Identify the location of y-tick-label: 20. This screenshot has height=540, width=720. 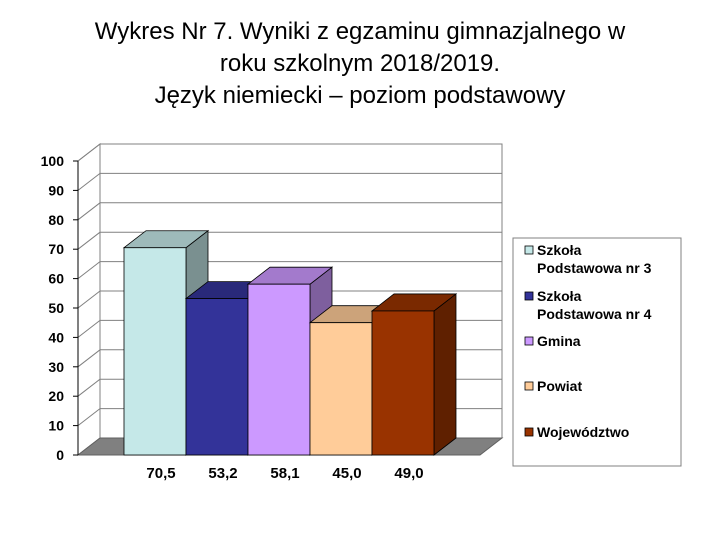
(56, 396).